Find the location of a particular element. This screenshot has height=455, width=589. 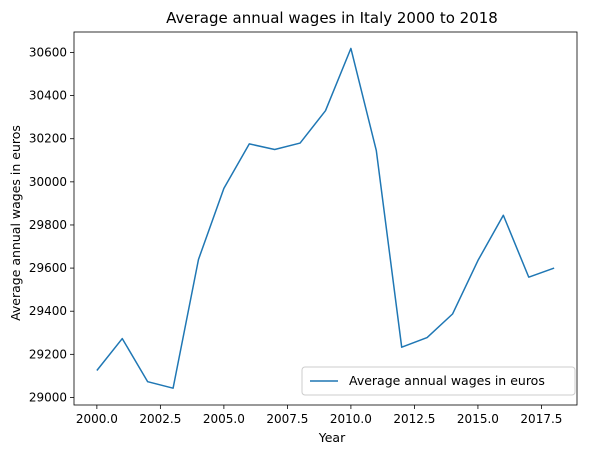

x-tick-label: 2000.0 is located at coordinates (97, 419).